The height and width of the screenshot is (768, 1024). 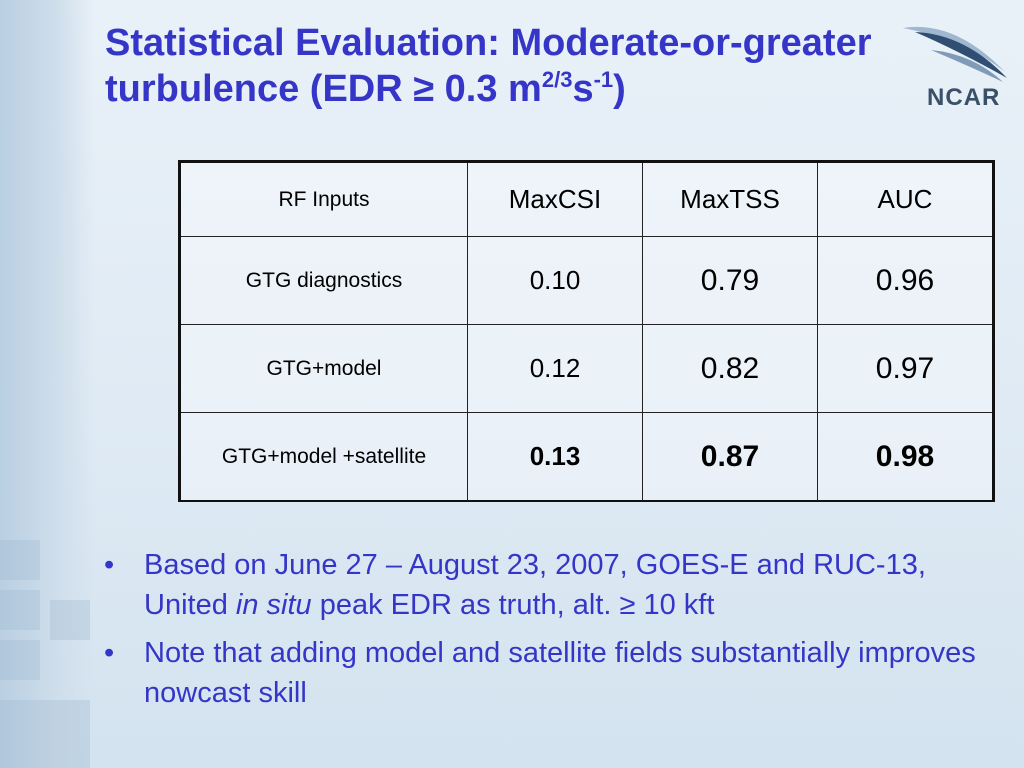 I want to click on ncar-logo: NCAR, so click(x=955, y=70).